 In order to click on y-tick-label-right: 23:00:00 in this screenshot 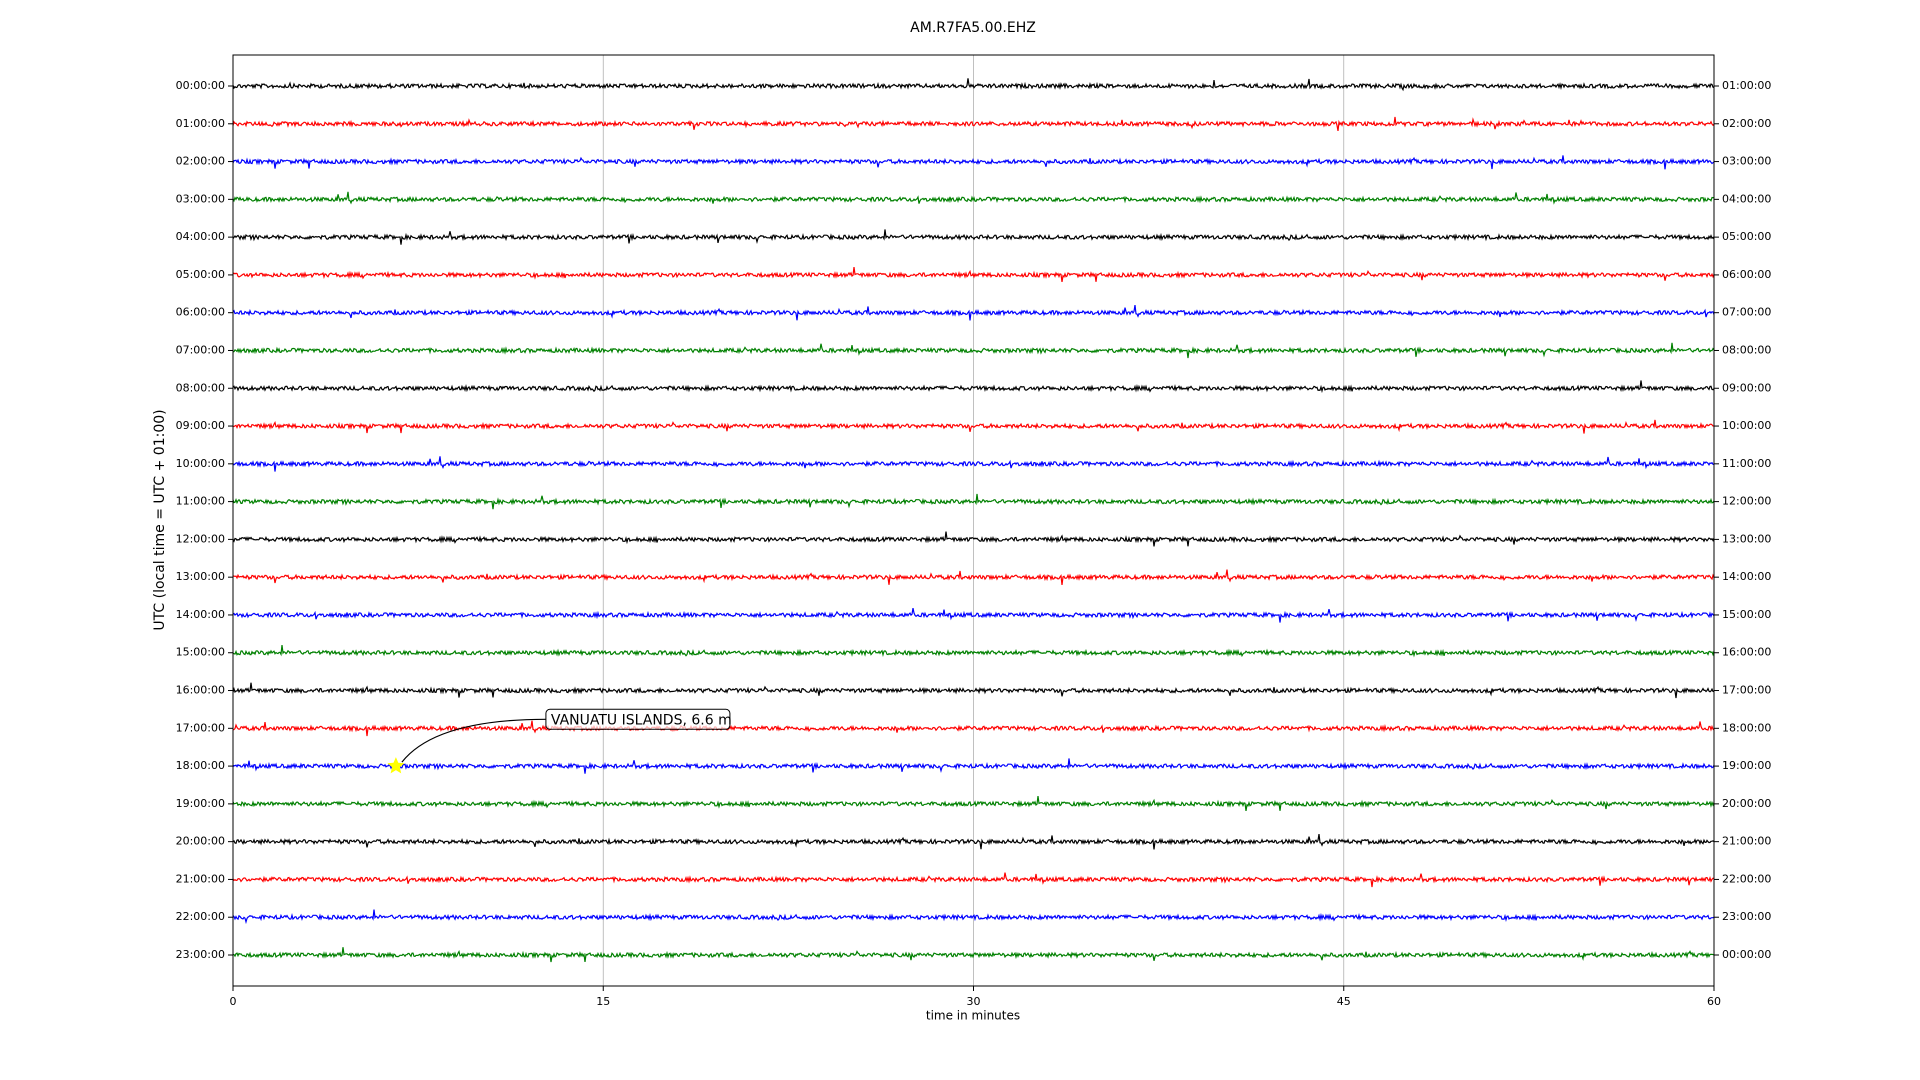, I will do `click(1746, 916)`.